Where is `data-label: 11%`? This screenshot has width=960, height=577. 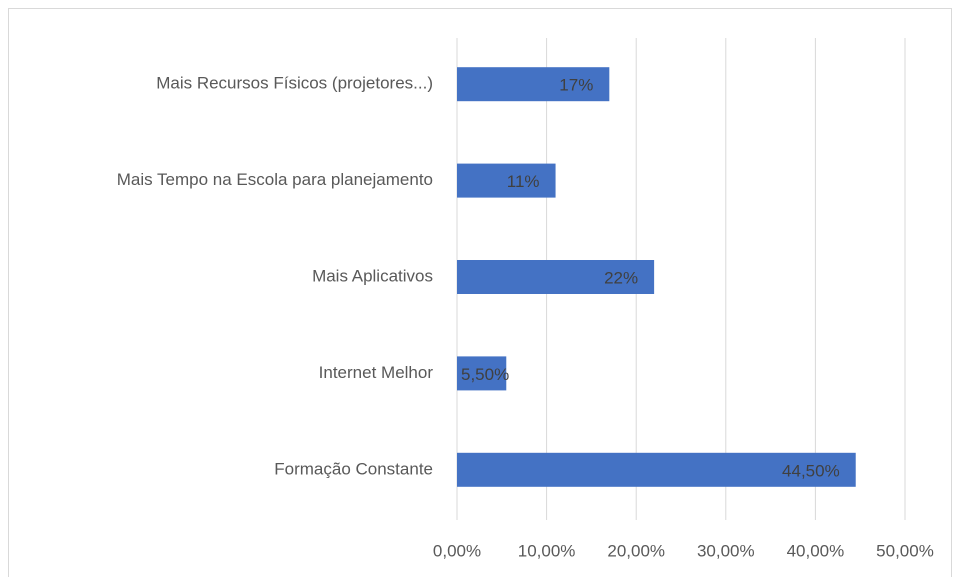 data-label: 11% is located at coordinates (523, 181).